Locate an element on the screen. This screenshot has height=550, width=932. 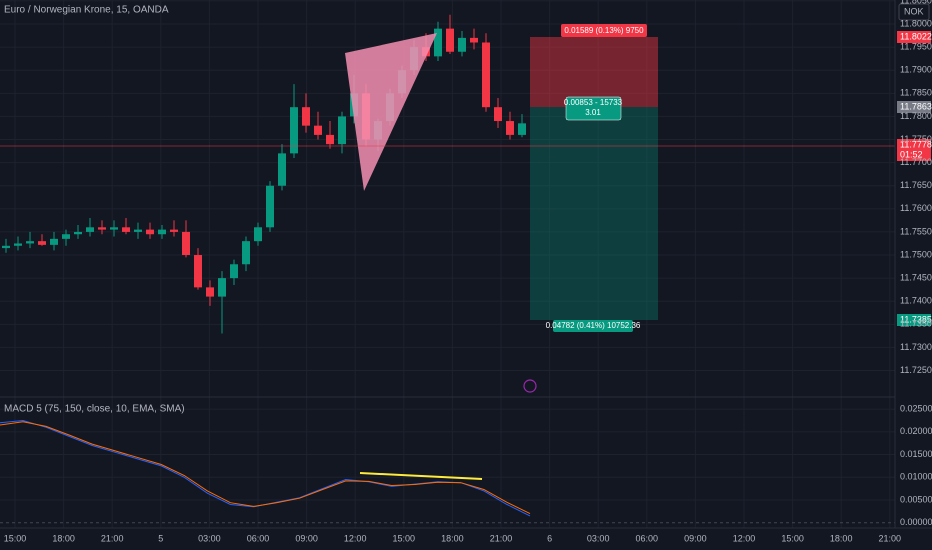
target-label: 0.04782 (0.41%) 10752.36 is located at coordinates (593, 325).